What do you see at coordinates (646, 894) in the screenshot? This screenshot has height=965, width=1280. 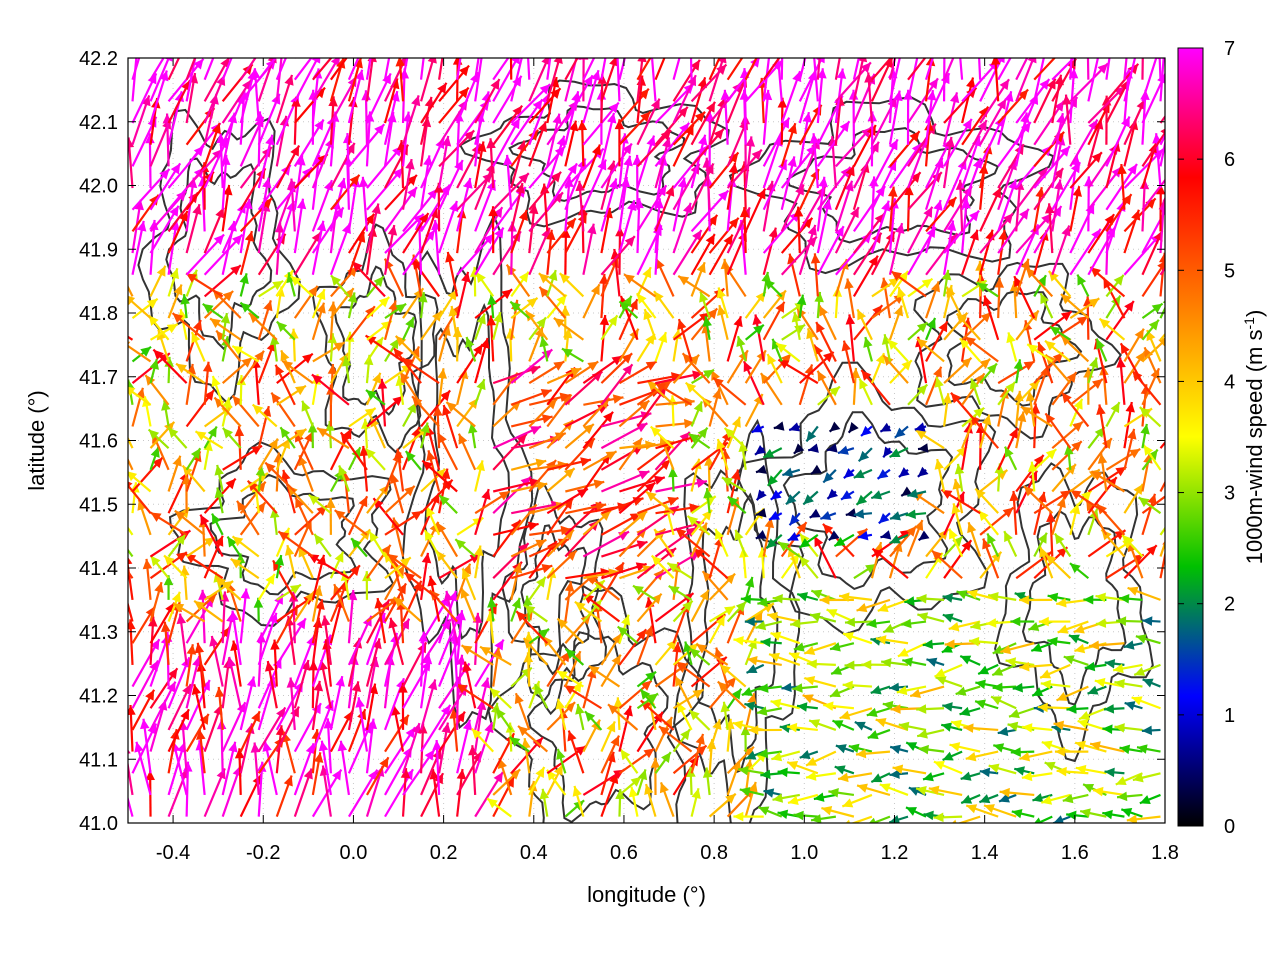 I see `x-axis-title: longitude (°)` at bounding box center [646, 894].